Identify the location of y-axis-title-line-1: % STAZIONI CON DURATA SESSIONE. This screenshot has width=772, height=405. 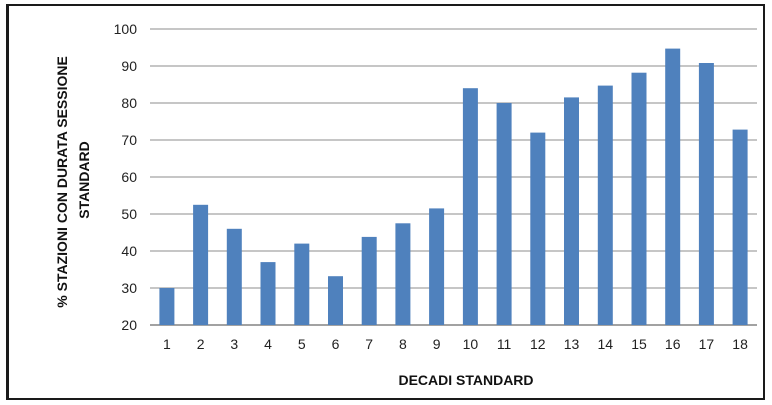
(62, 182).